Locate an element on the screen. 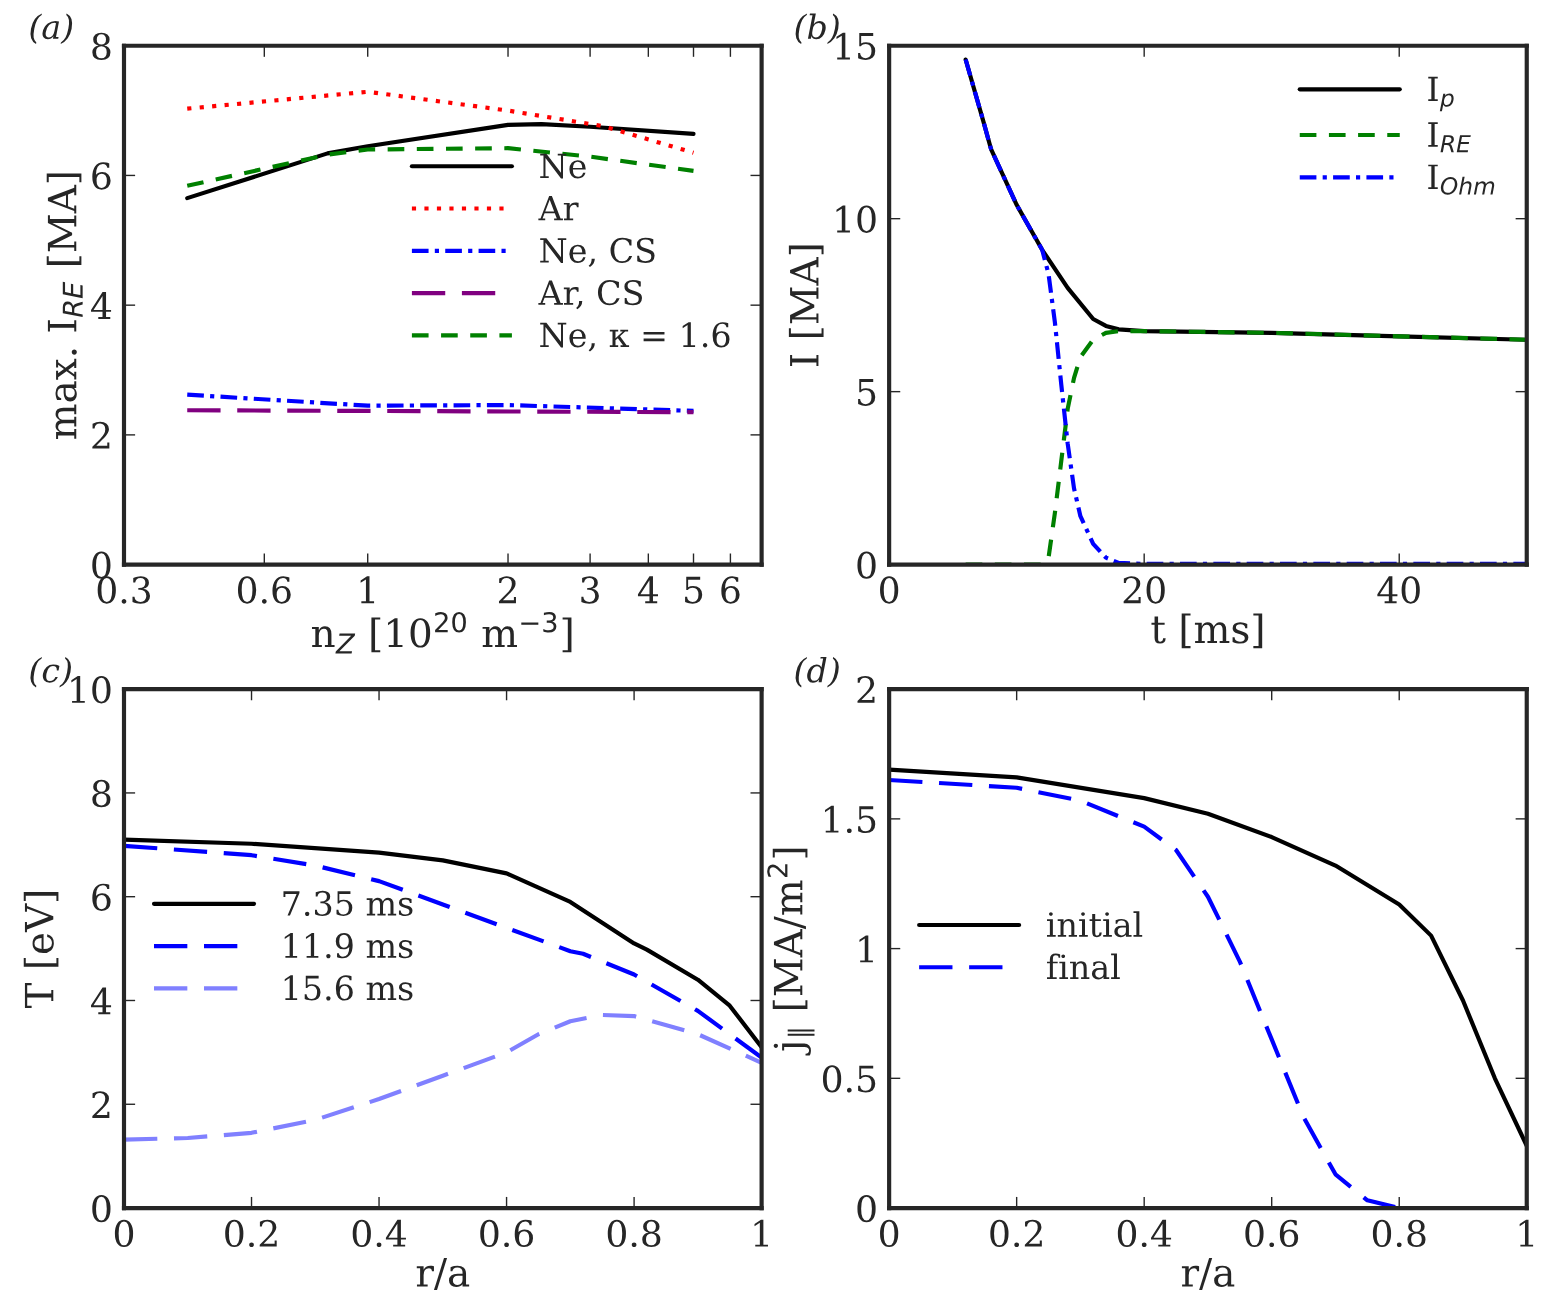 This screenshot has height=1306, width=1550. y-tick-label: 0.5 is located at coordinates (849, 1079).